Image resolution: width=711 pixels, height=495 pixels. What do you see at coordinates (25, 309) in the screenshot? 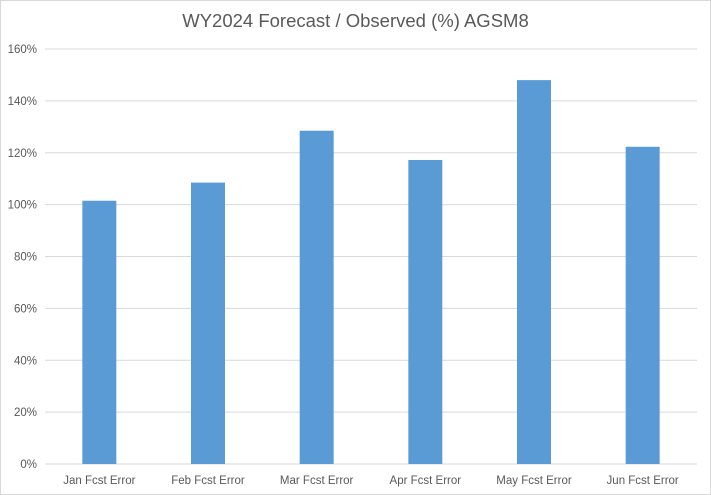
I see `y-tick-label: 60%` at bounding box center [25, 309].